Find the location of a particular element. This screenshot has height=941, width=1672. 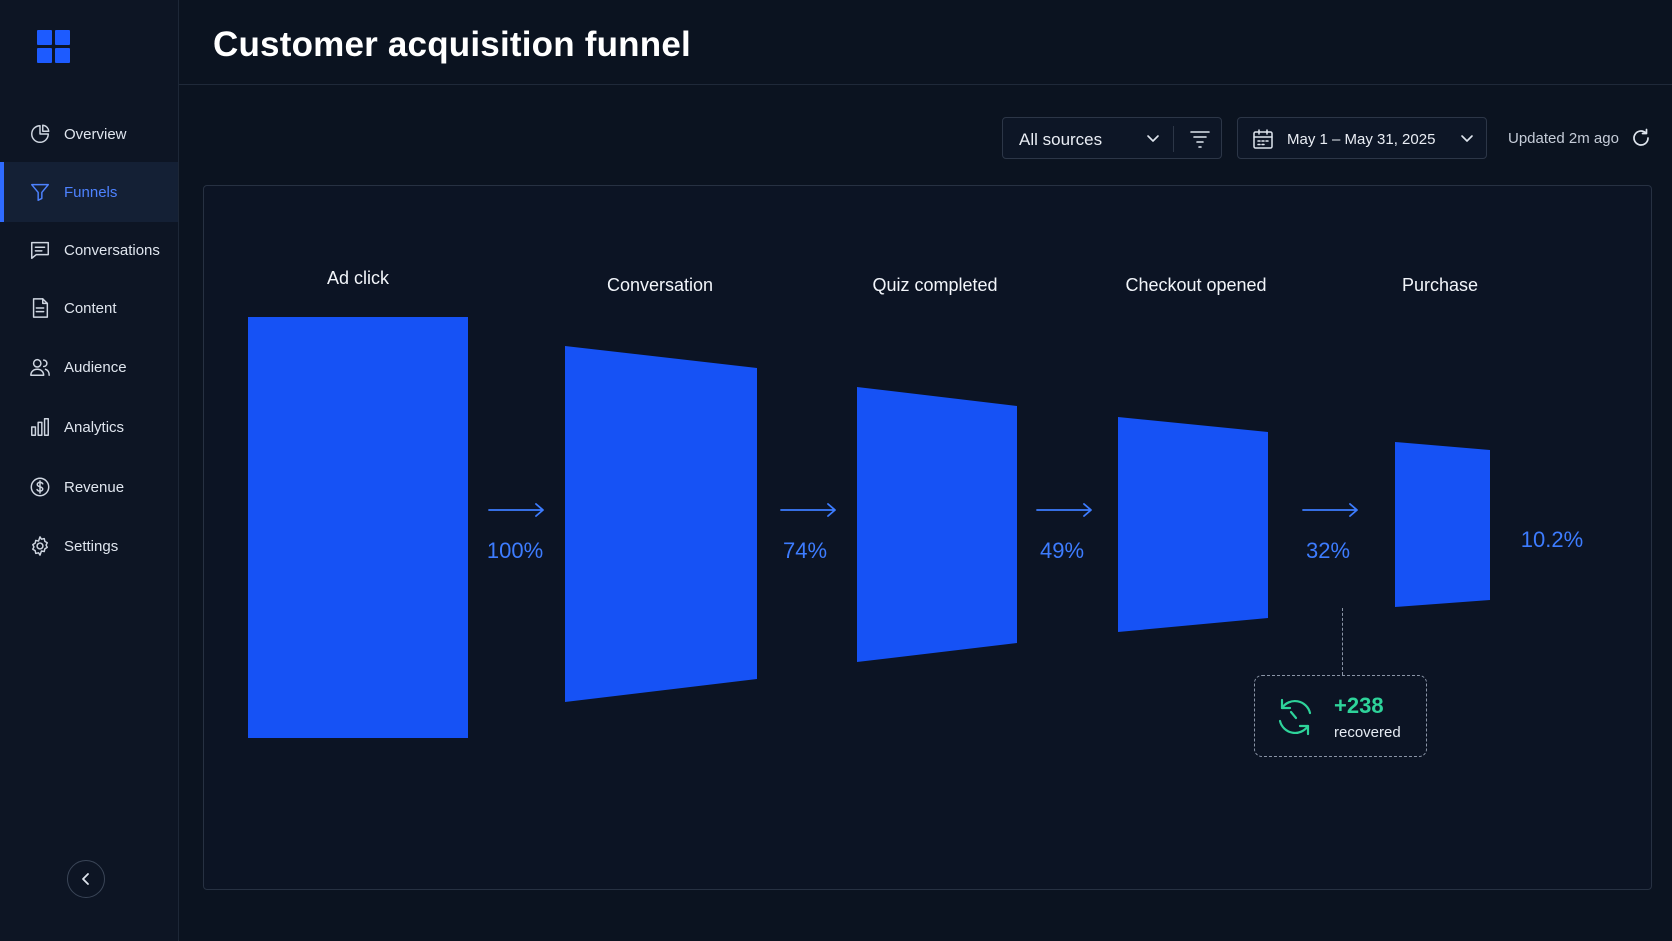

date-range-value: May 1 – May 31, 2025 is located at coordinates (1361, 139).